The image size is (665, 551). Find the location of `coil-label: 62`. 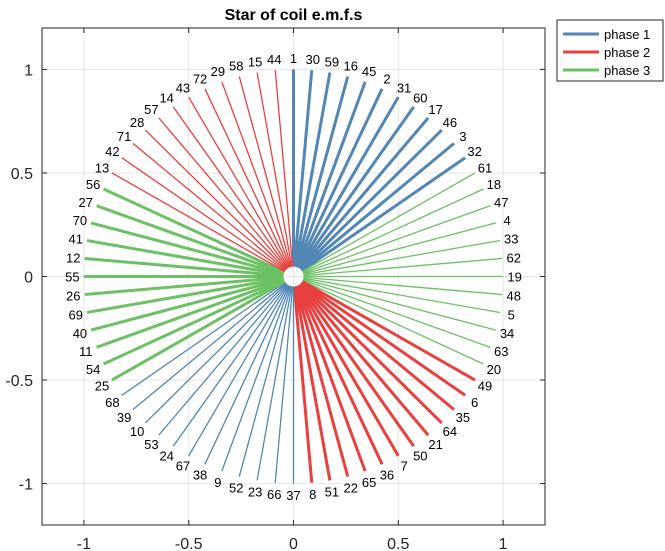

coil-label: 62 is located at coordinates (514, 257).